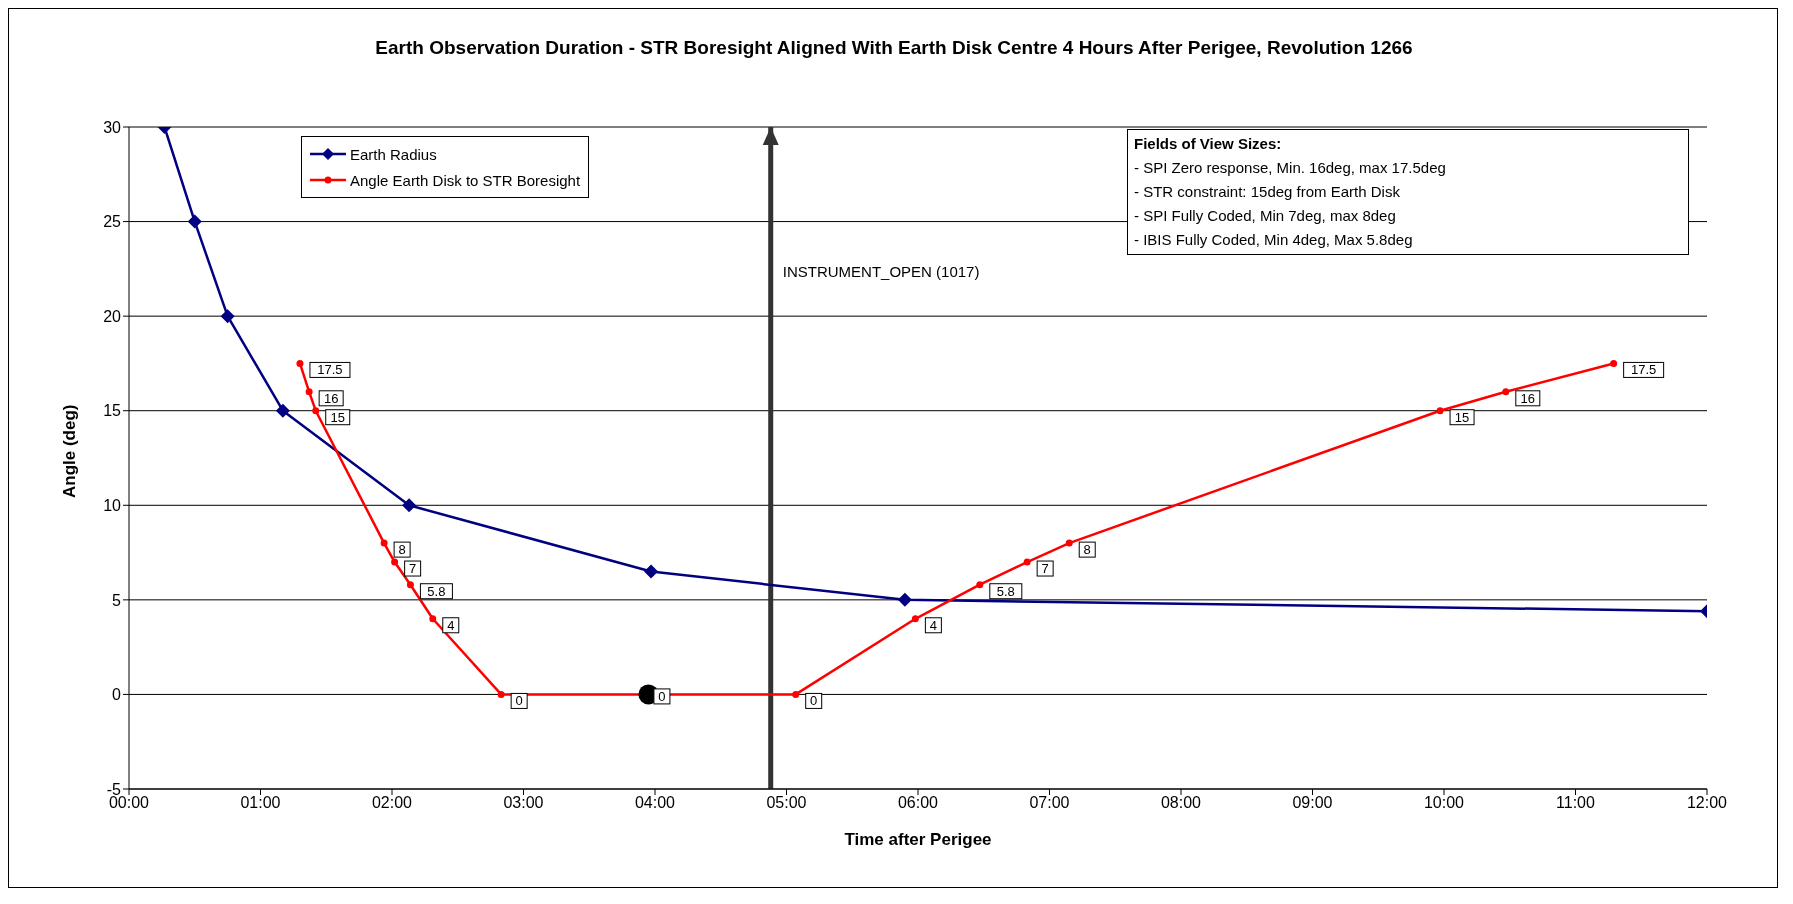 The image size is (1793, 904). Describe the element at coordinates (1208, 144) in the screenshot. I see `annotation: Fields of View Sizes:` at that location.